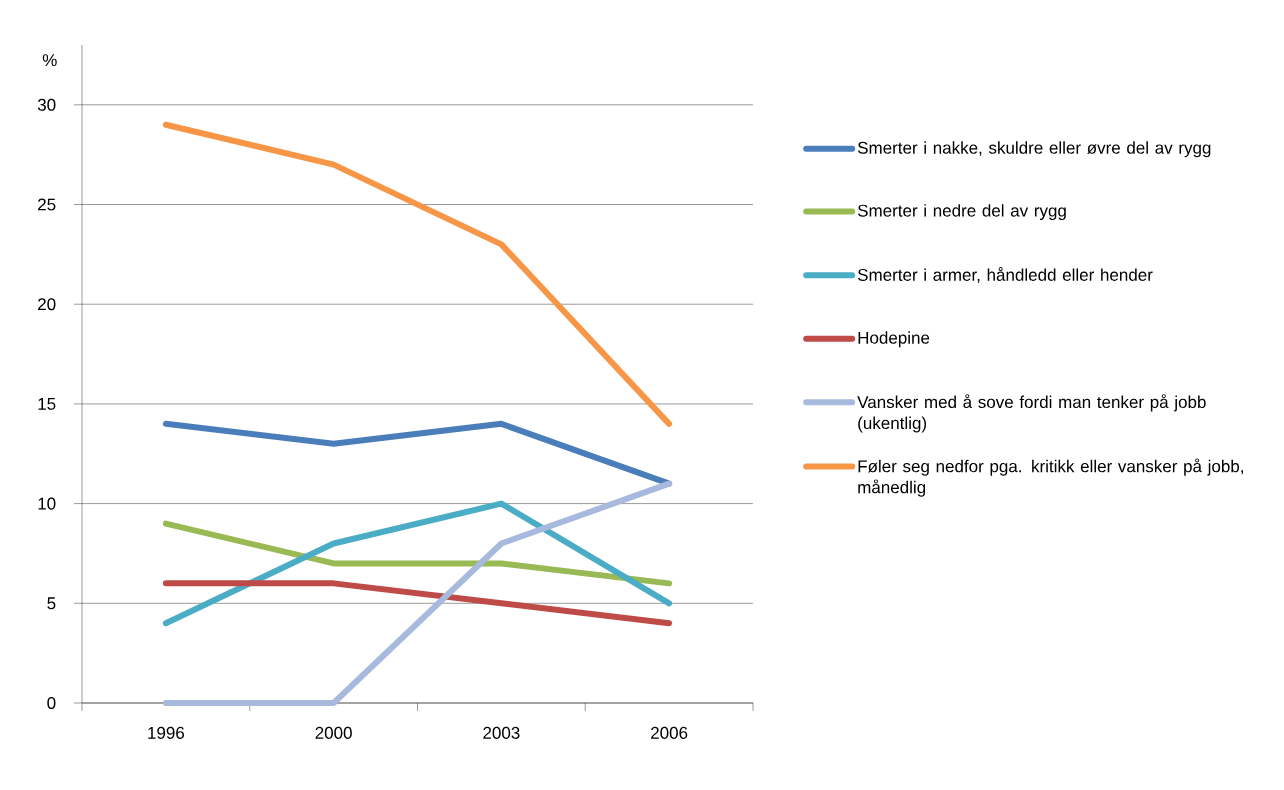 Image resolution: width=1284 pixels, height=790 pixels. I want to click on legend-label: Smerter i armer, håndledd eller hender, so click(1005, 275).